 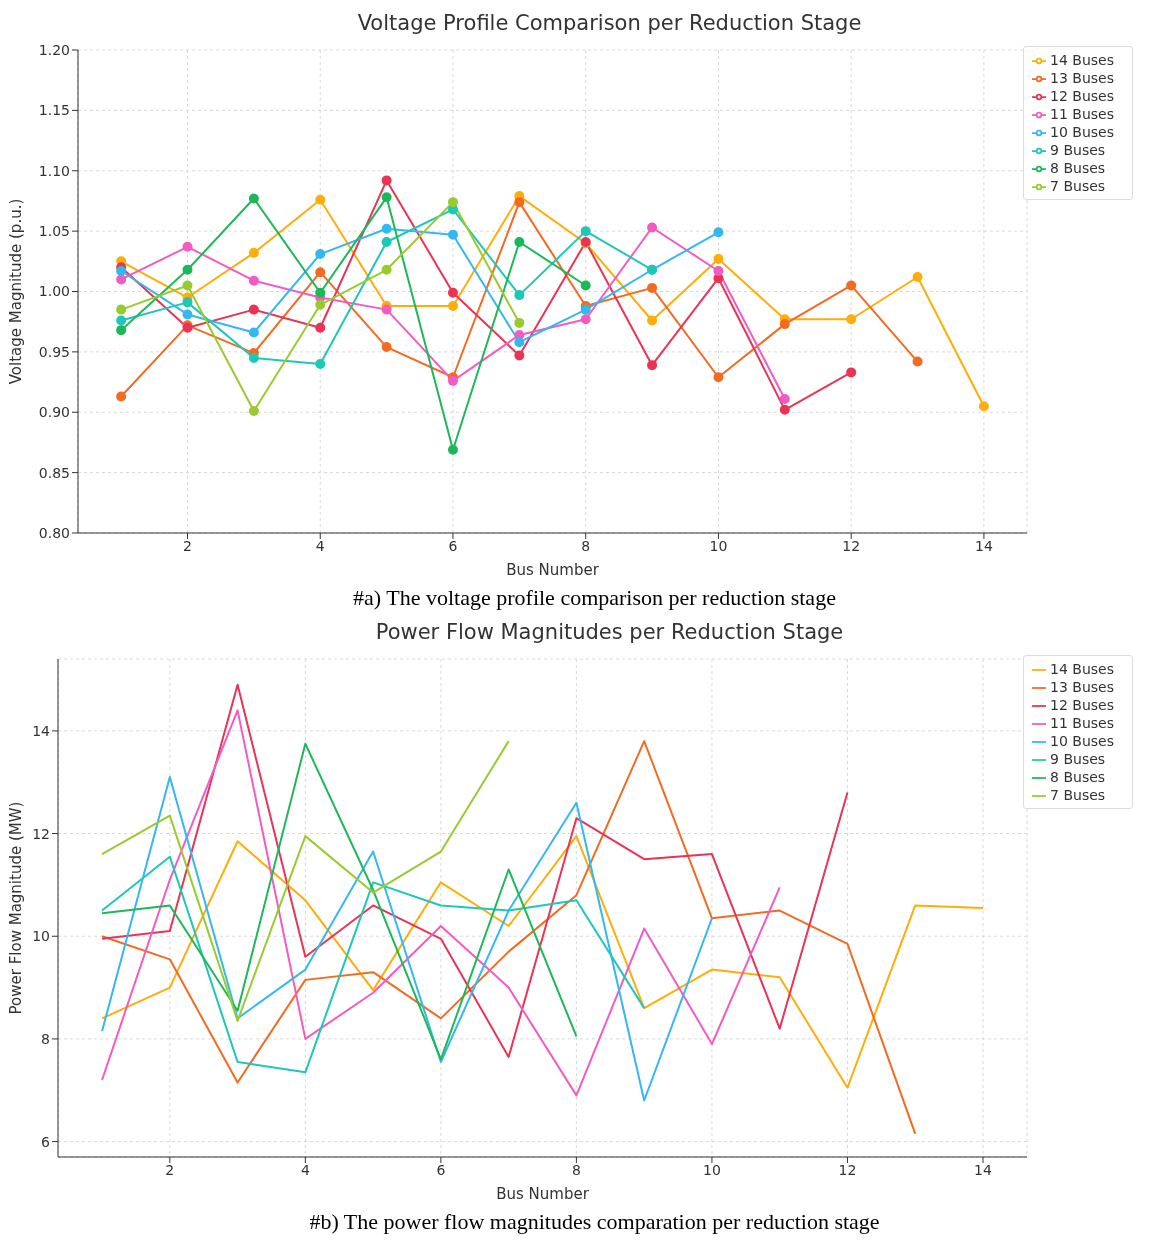 What do you see at coordinates (54, 291) in the screenshot?
I see `y-tick-label: 1.00` at bounding box center [54, 291].